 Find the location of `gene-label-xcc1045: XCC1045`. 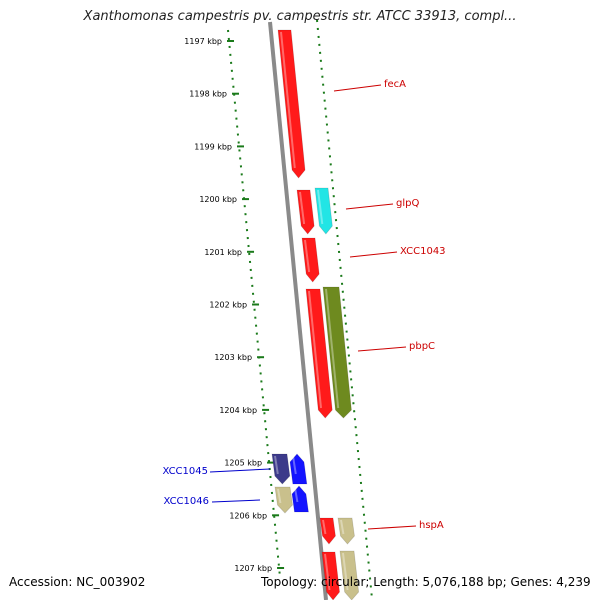

gene-label-xcc1045: XCC1045 is located at coordinates (216, 471).